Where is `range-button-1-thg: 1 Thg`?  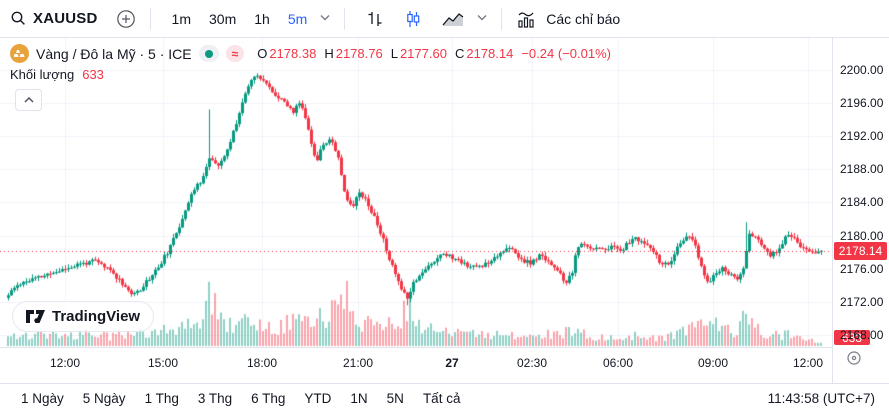
range-button-1-thg: 1 Thg is located at coordinates (162, 398).